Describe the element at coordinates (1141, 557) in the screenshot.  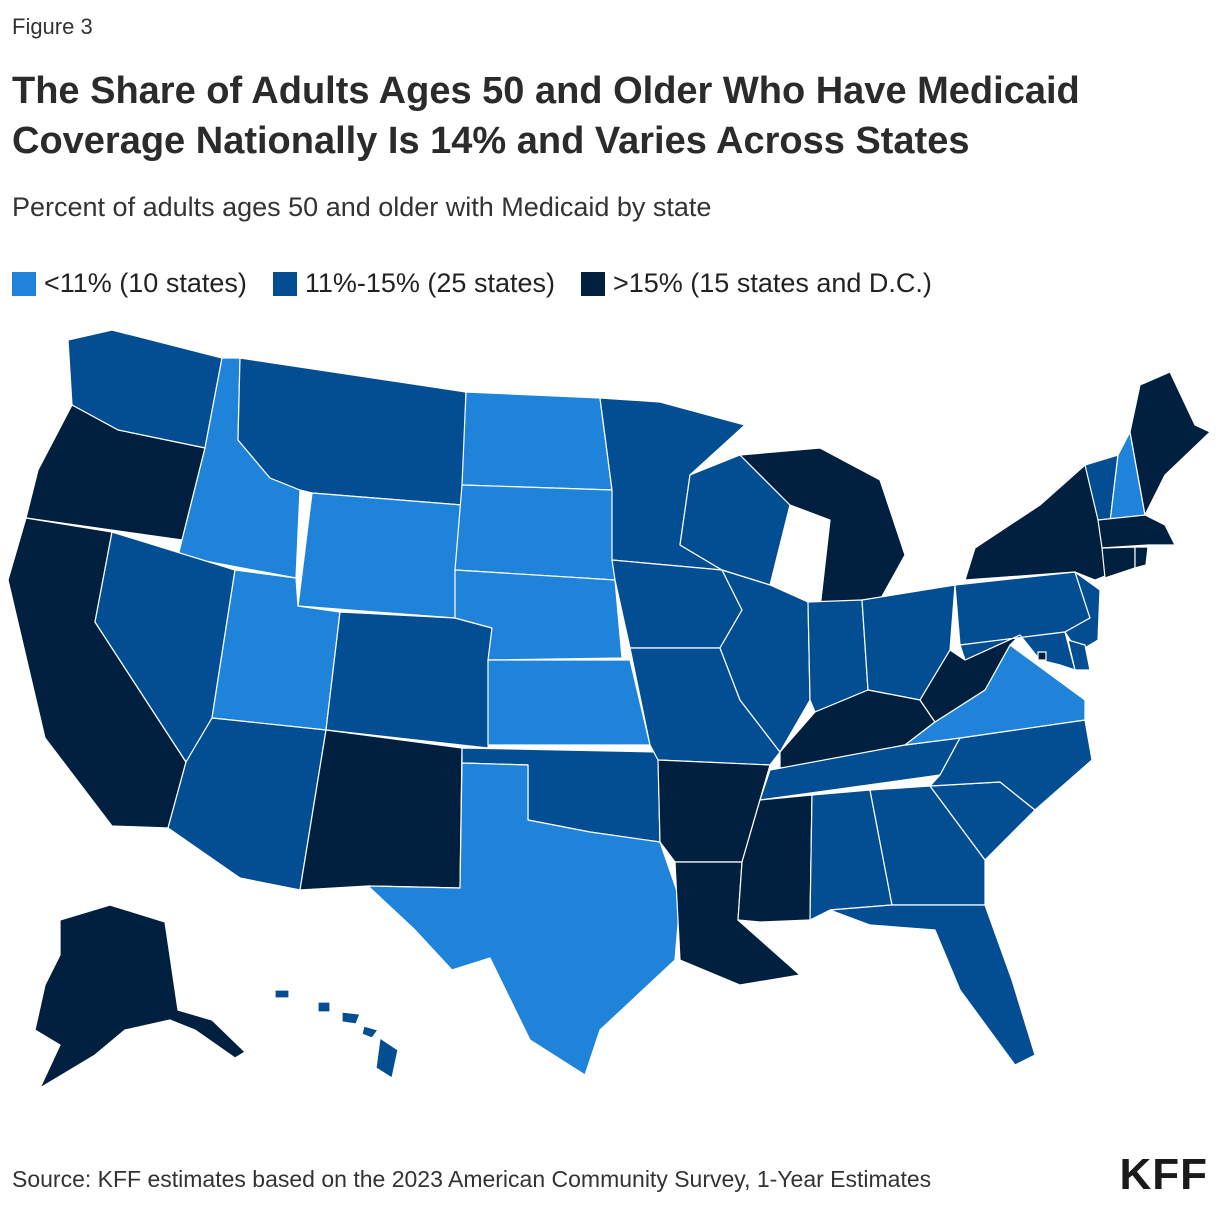
I see `state-ri` at that location.